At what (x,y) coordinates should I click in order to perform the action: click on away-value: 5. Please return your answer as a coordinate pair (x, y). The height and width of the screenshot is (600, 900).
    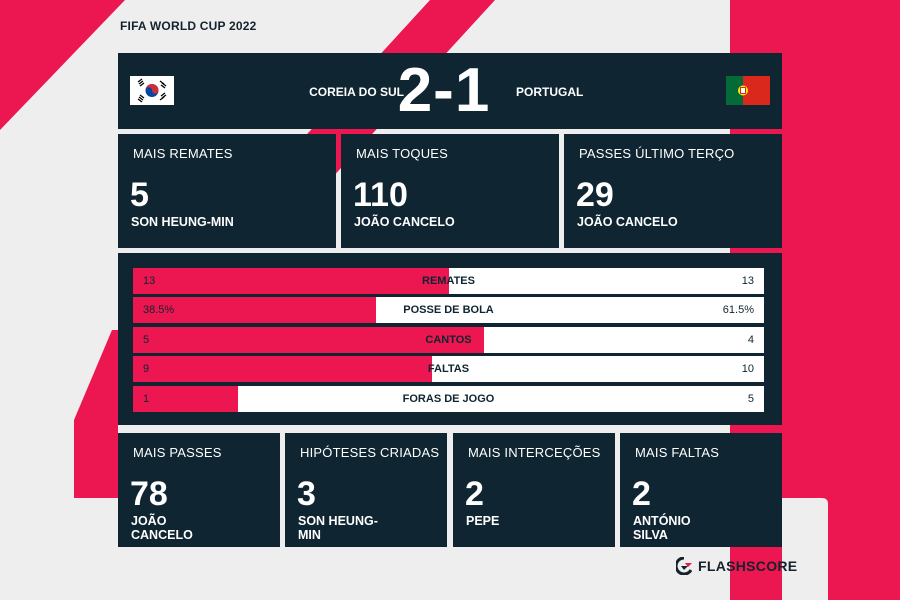
    Looking at the image, I should click on (750, 399).